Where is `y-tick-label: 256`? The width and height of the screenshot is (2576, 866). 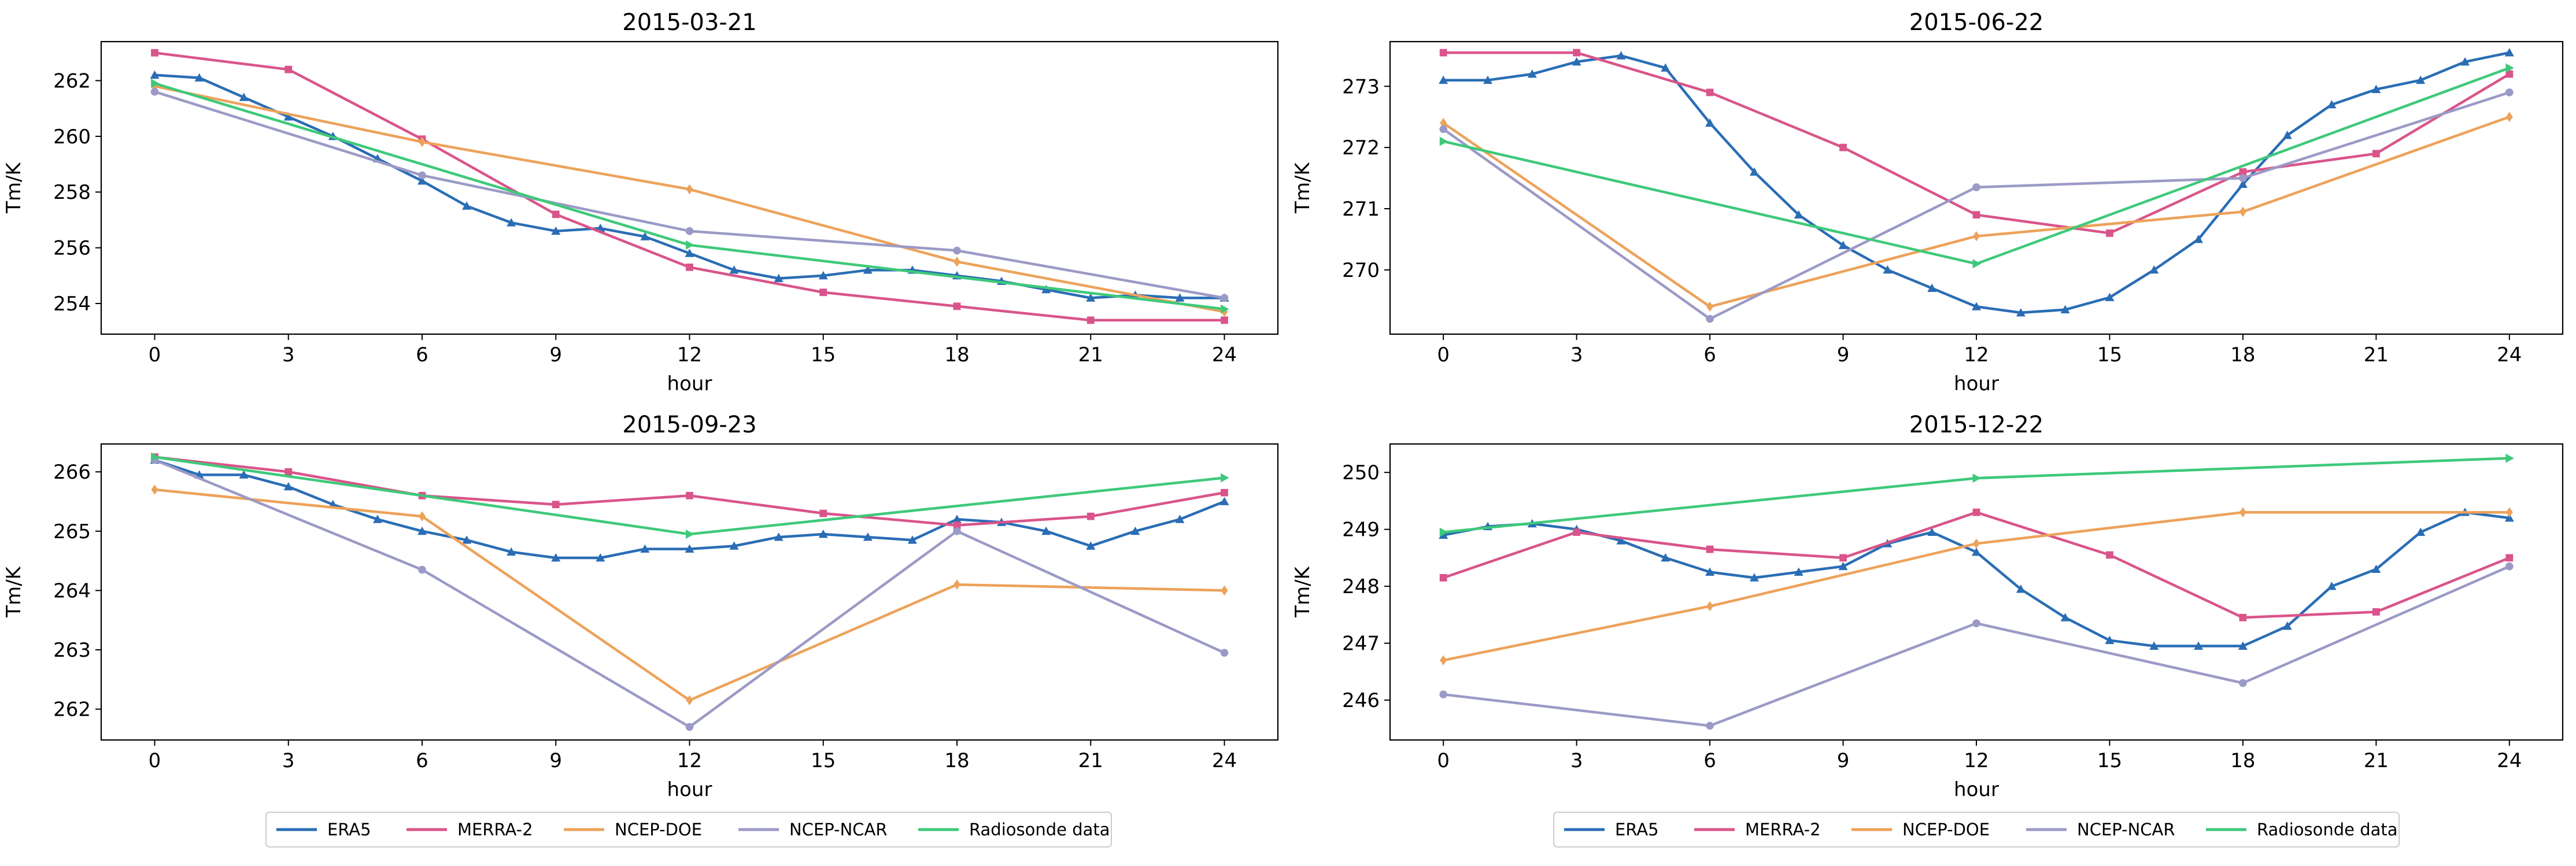
y-tick-label: 256 is located at coordinates (72, 248).